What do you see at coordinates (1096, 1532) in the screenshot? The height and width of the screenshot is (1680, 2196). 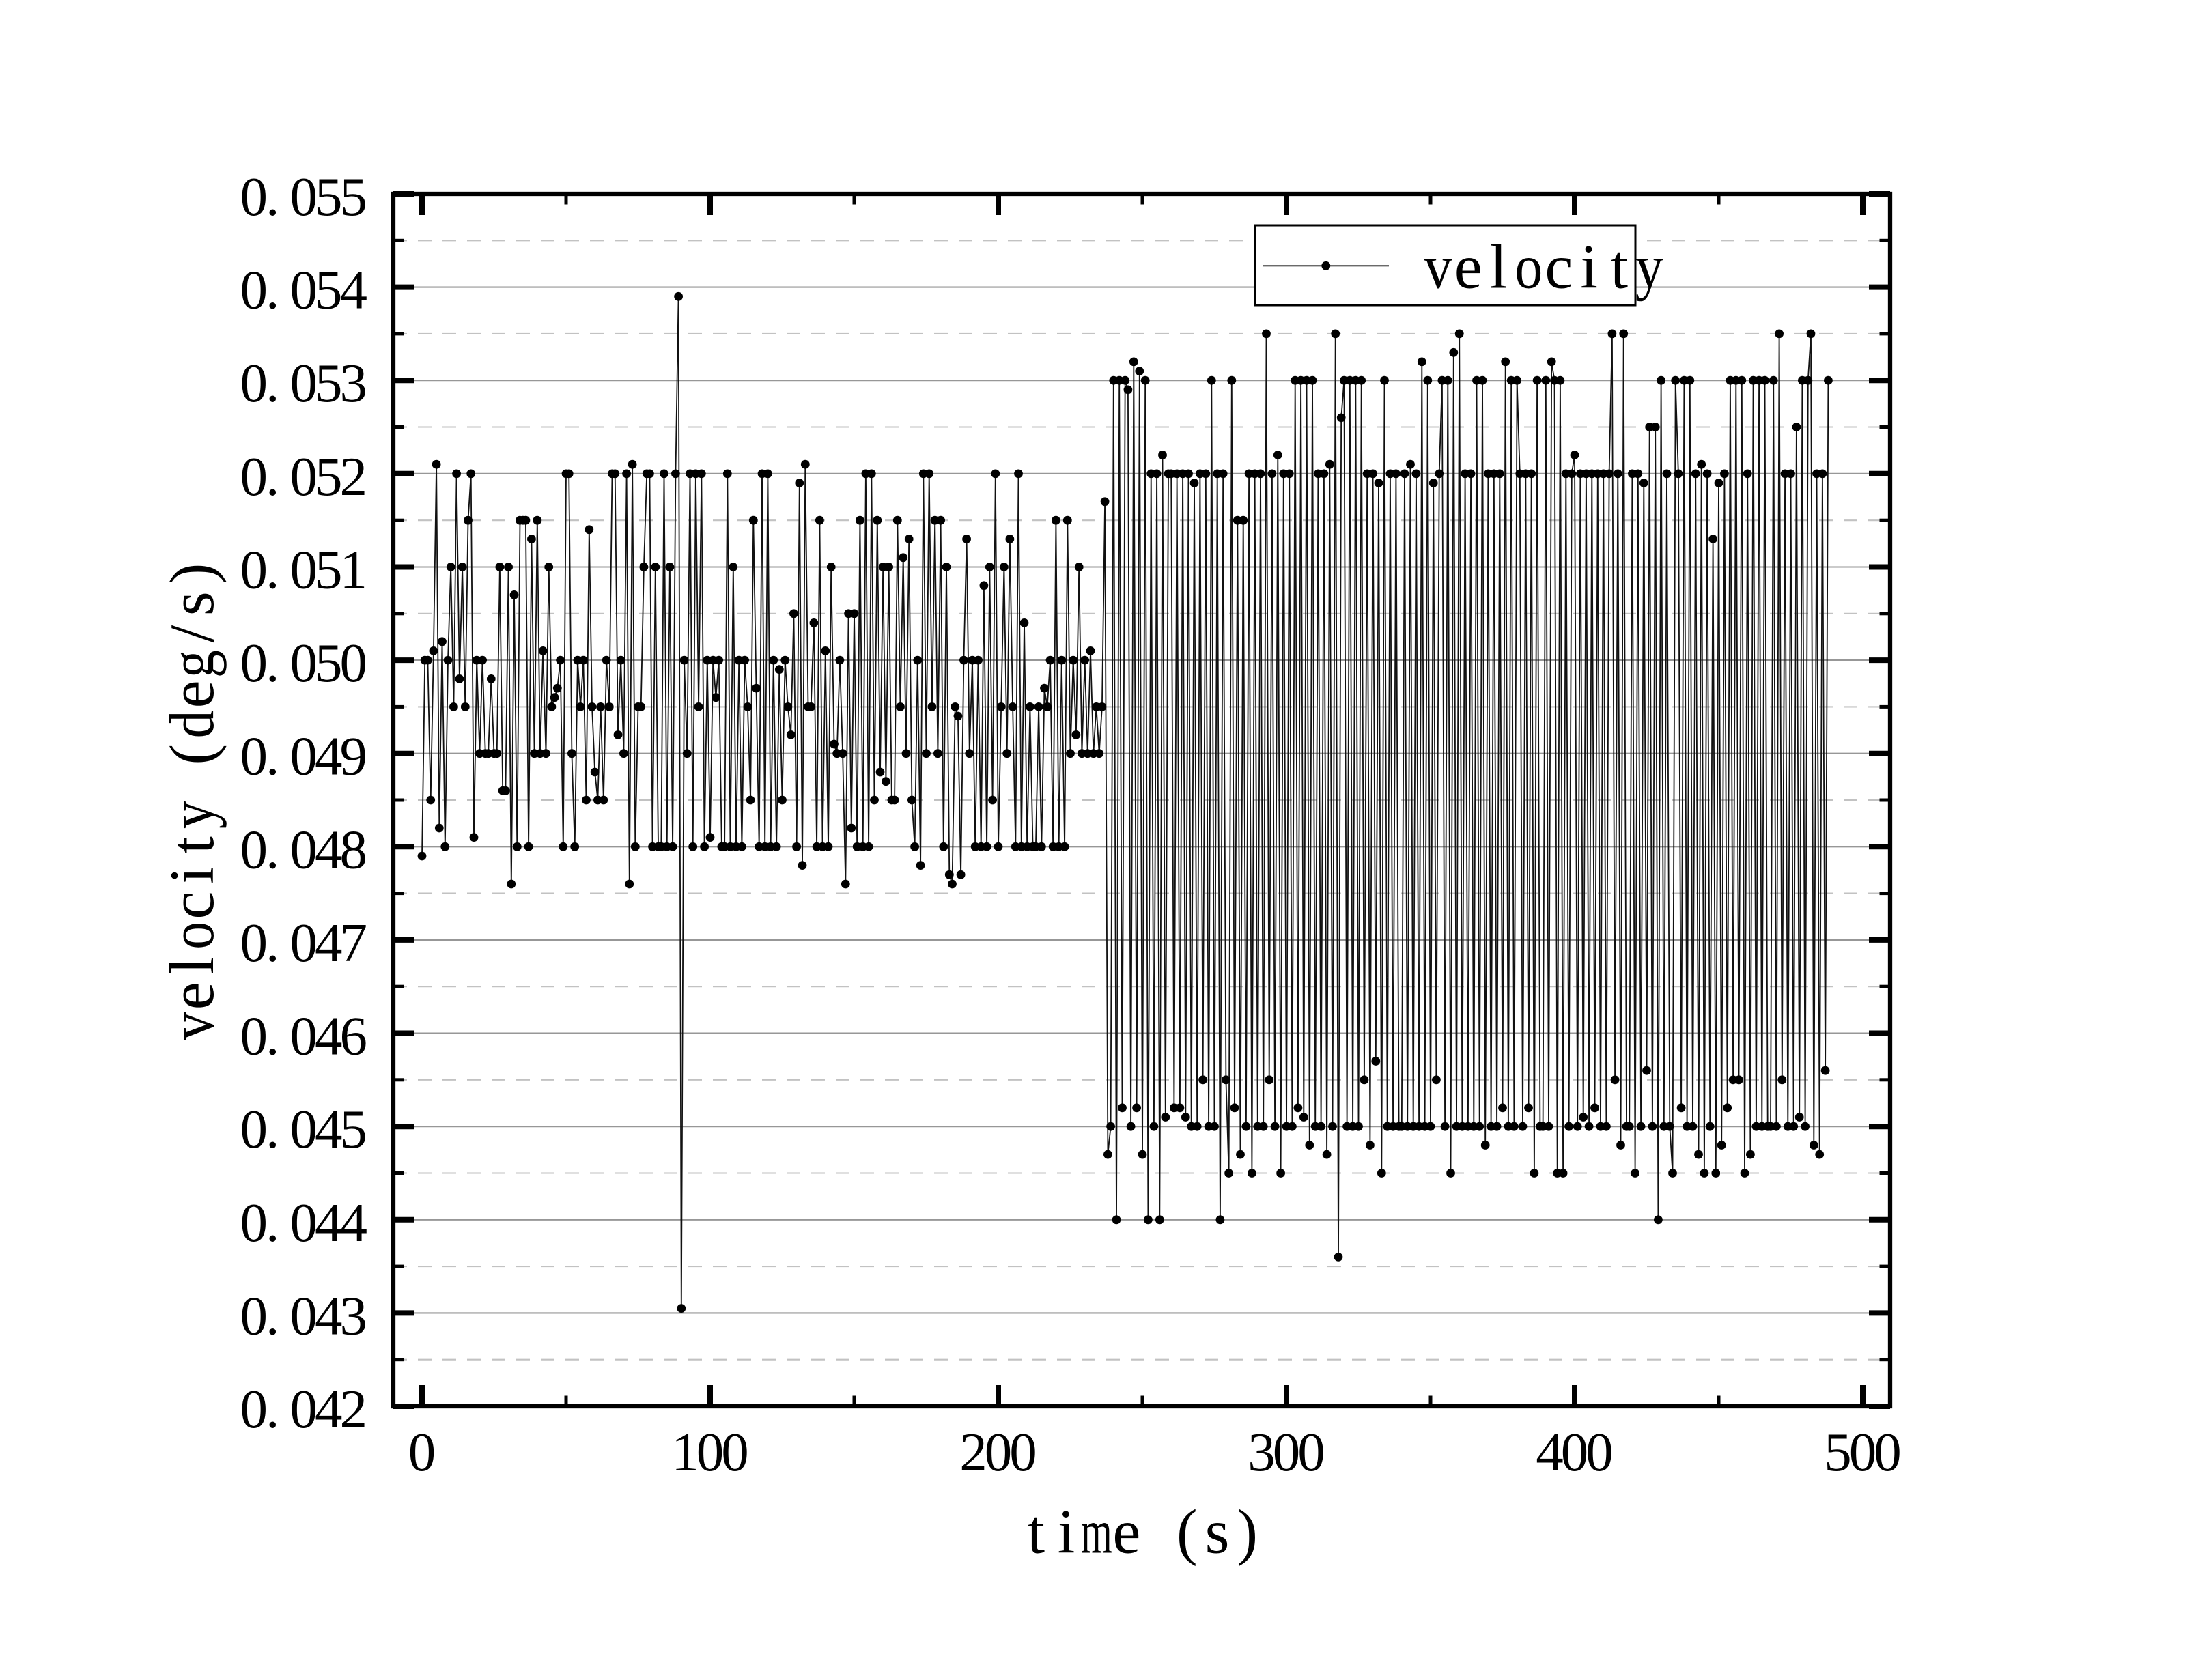 I see `svg-text: m` at bounding box center [1096, 1532].